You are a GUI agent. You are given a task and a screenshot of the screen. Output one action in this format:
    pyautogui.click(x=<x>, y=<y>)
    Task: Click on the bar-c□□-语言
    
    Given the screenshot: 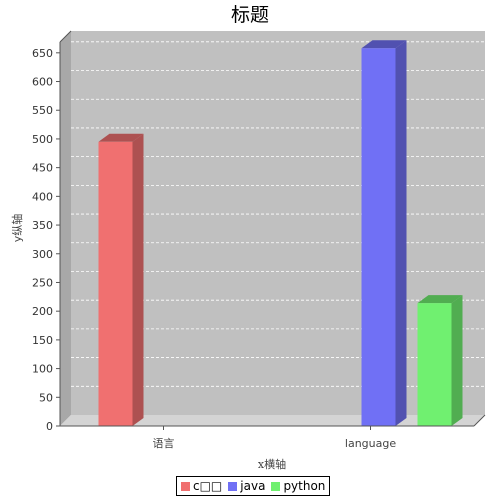 What is the action you would take?
    pyautogui.click(x=121, y=279)
    